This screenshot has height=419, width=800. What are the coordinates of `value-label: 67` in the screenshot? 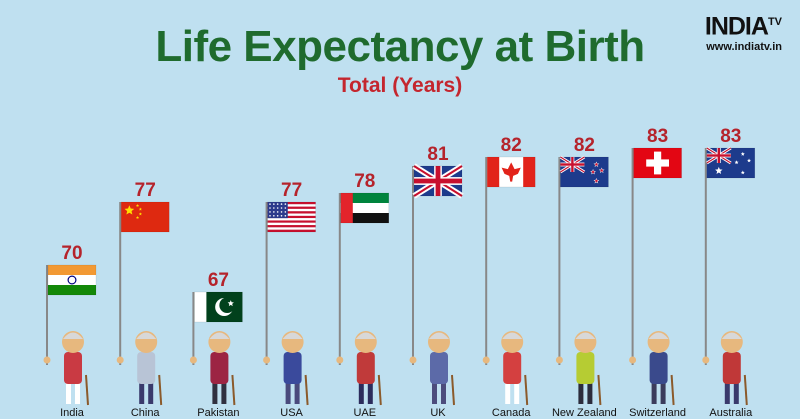 It's located at (218, 280).